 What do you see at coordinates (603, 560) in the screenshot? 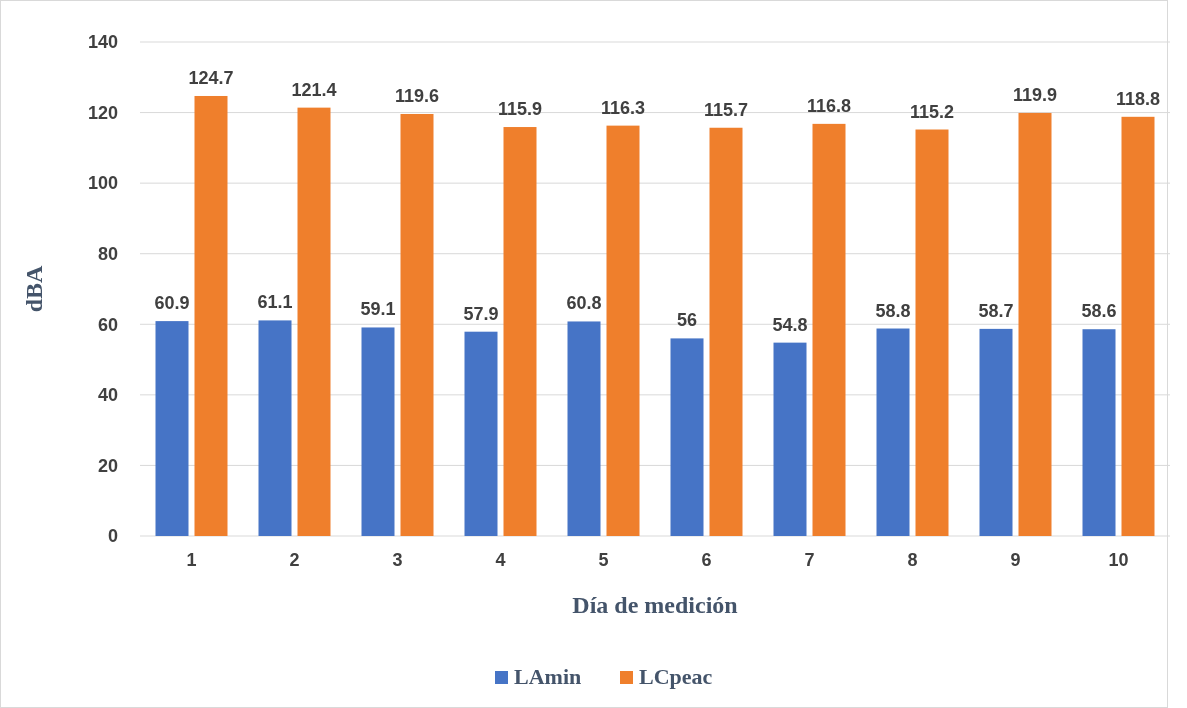
I see `x-tick-label: 5` at bounding box center [603, 560].